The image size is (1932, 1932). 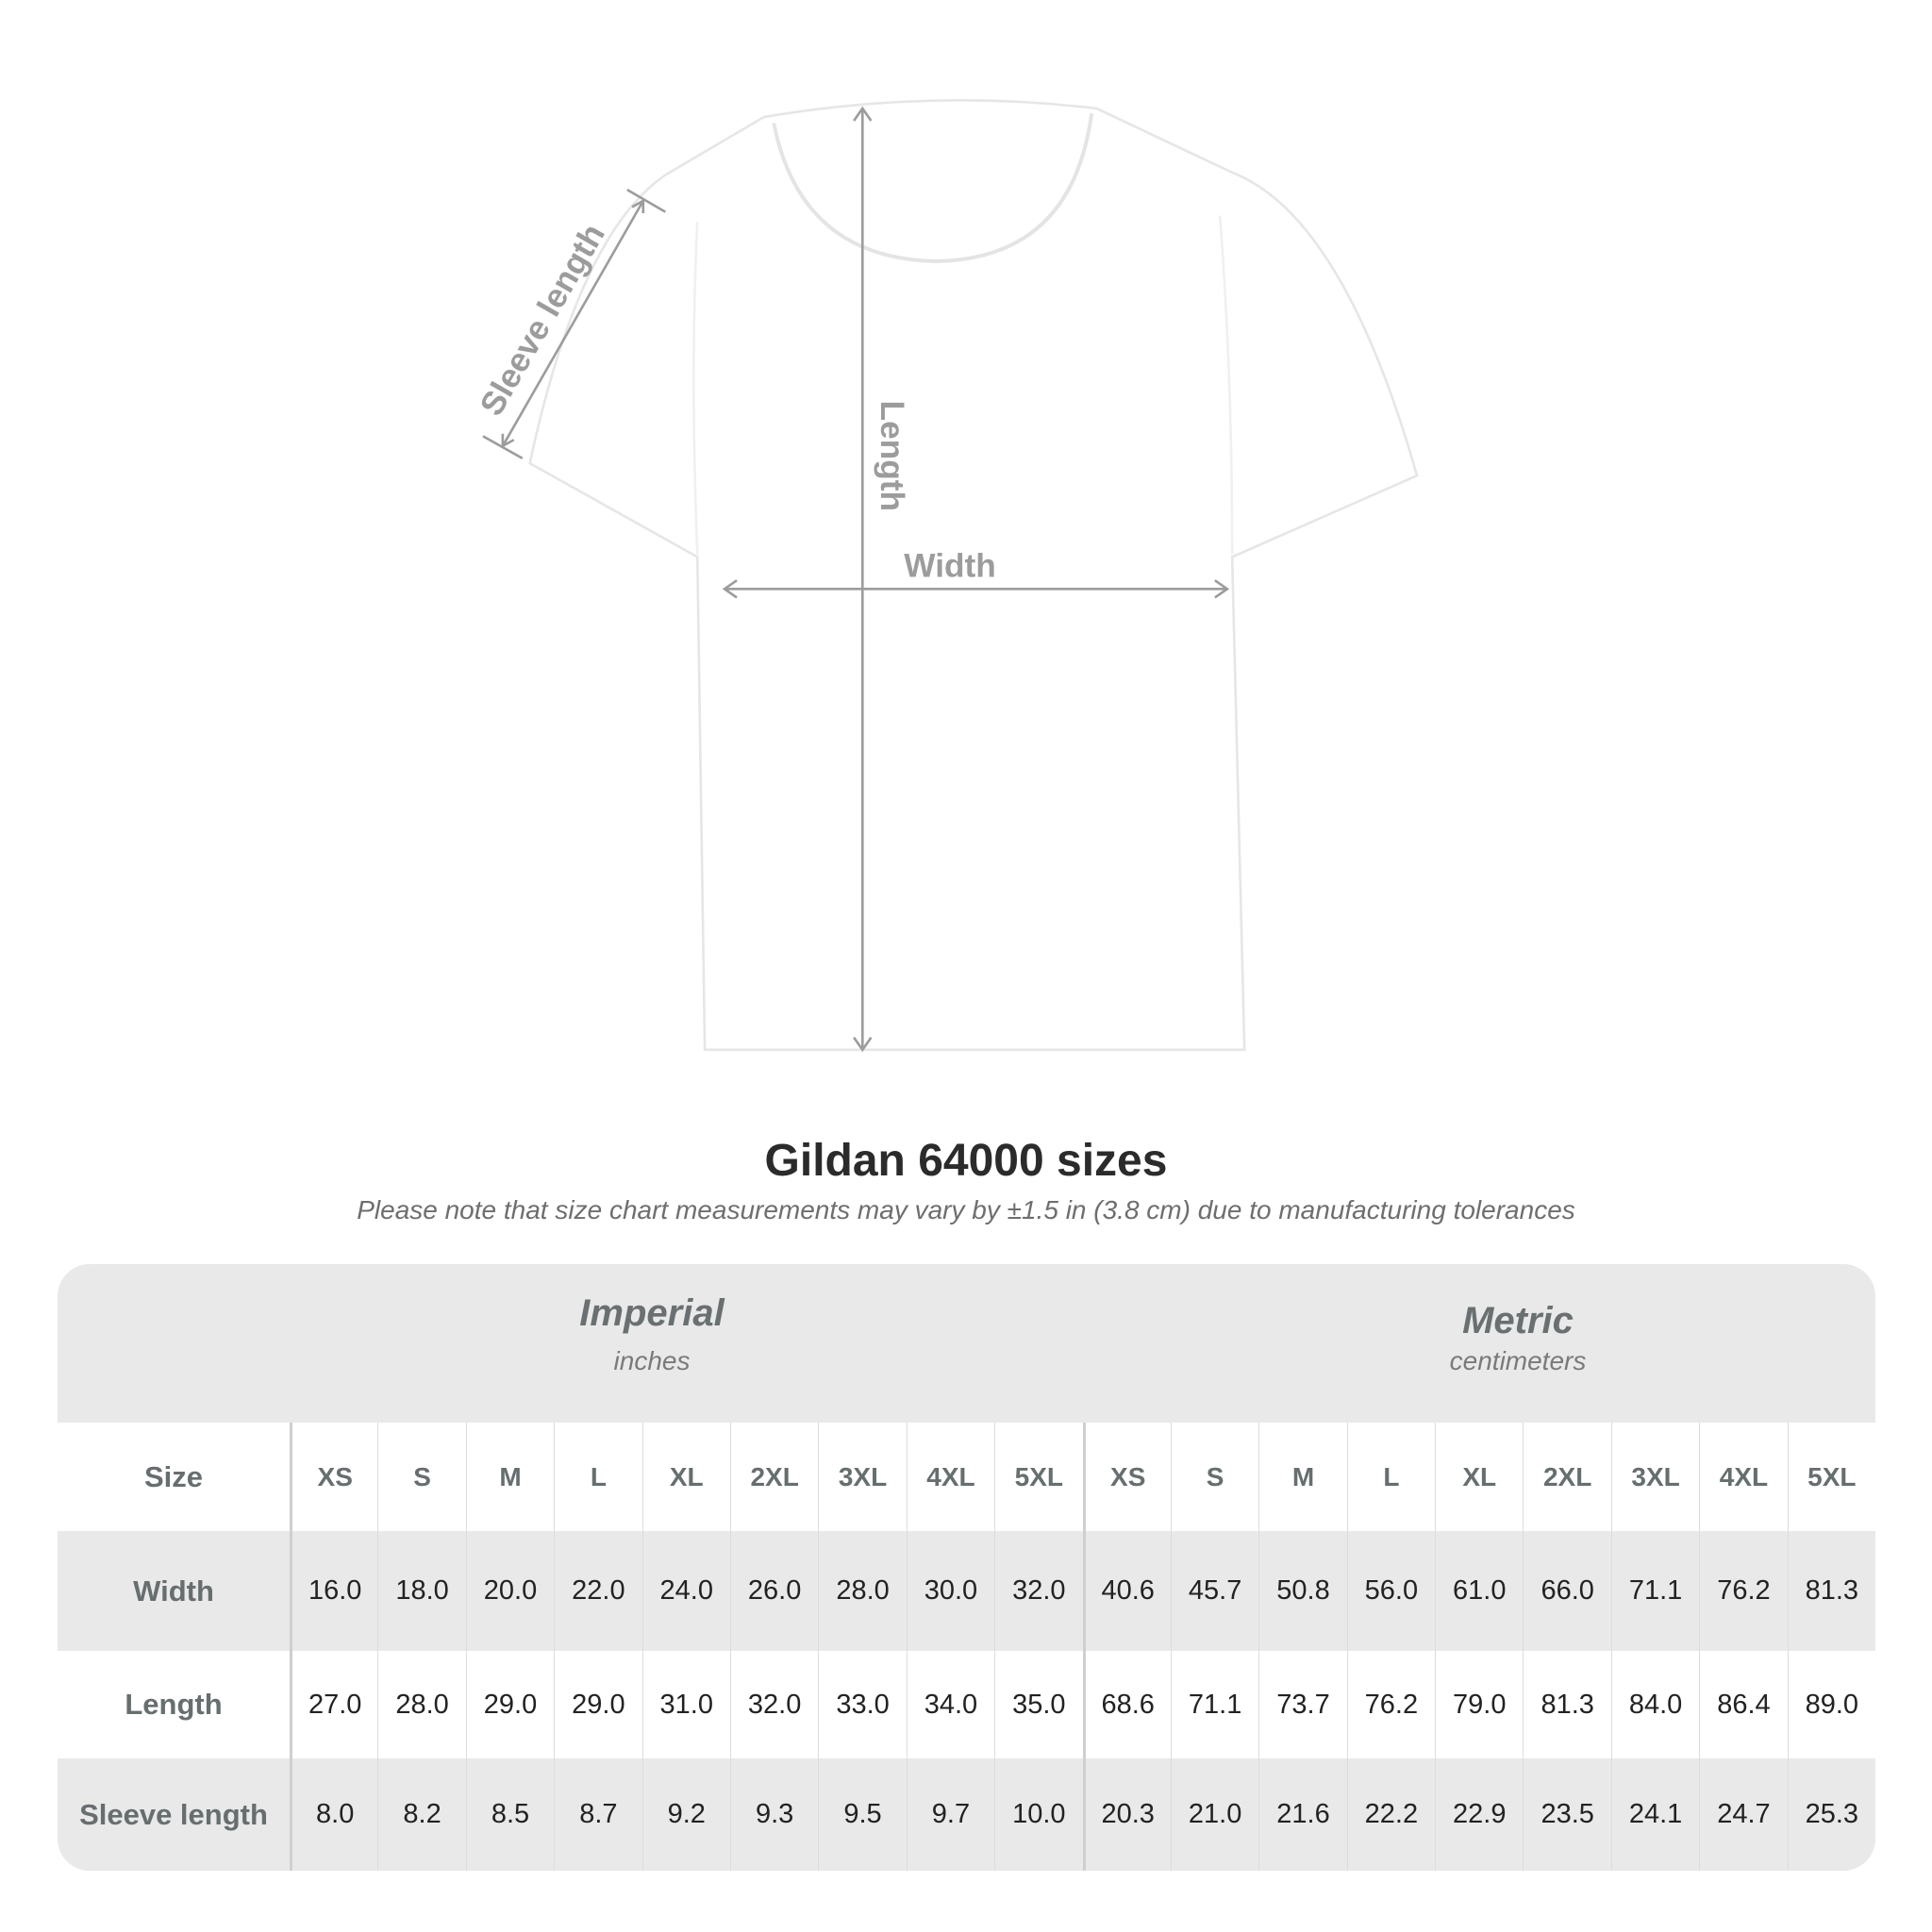 I want to click on imperial-value-cell: 30.0, so click(x=951, y=1591).